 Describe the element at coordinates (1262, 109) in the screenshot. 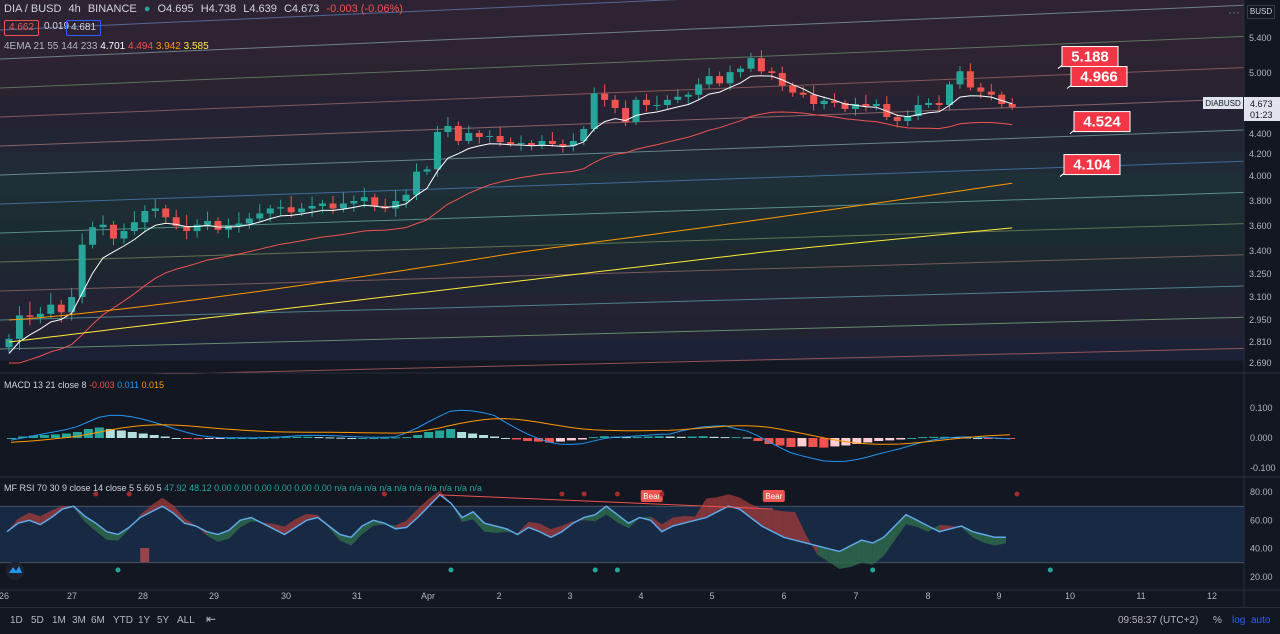

I see `last-price-tag` at that location.